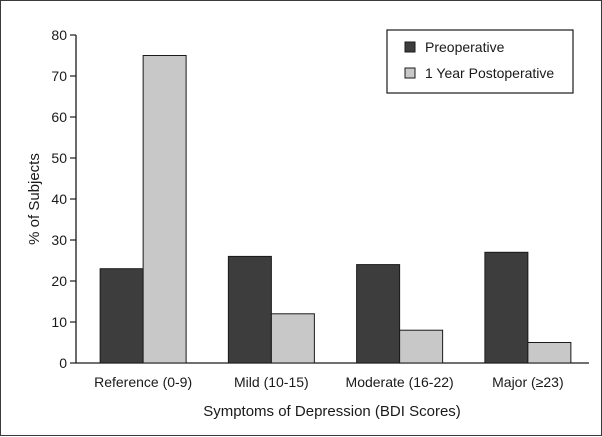 The height and width of the screenshot is (437, 602). Describe the element at coordinates (410, 73) in the screenshot. I see `legend-swatch-postoperative` at that location.